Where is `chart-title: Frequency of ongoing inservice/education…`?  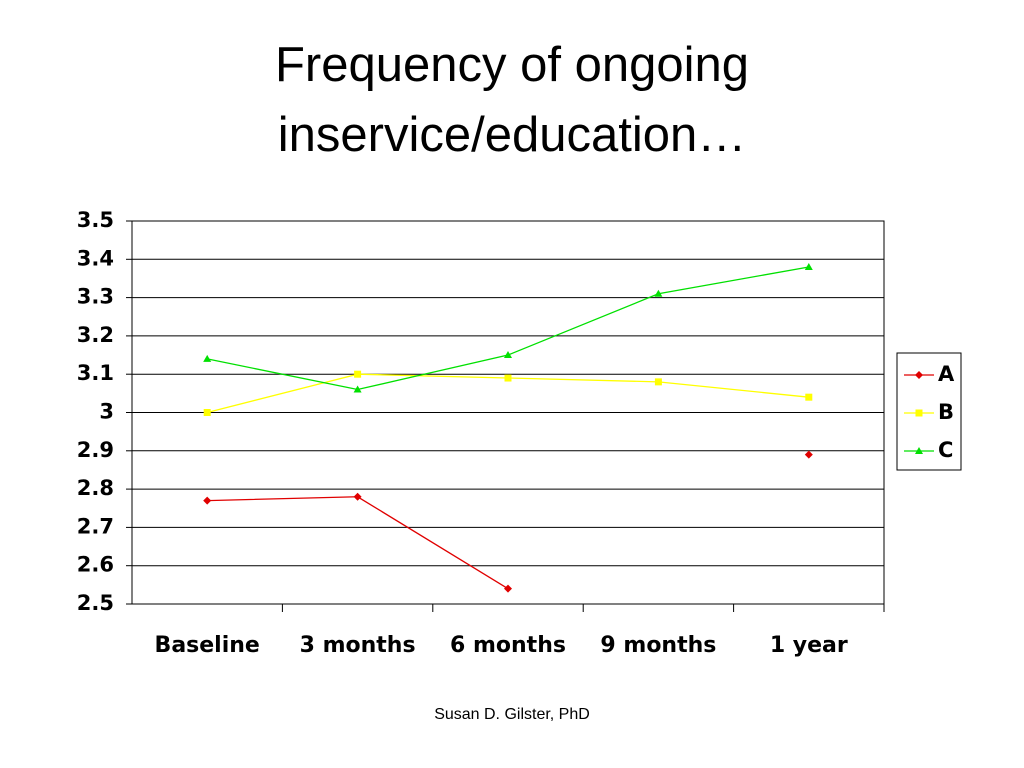
chart-title: Frequency of ongoing inservice/education… is located at coordinates (512, 100).